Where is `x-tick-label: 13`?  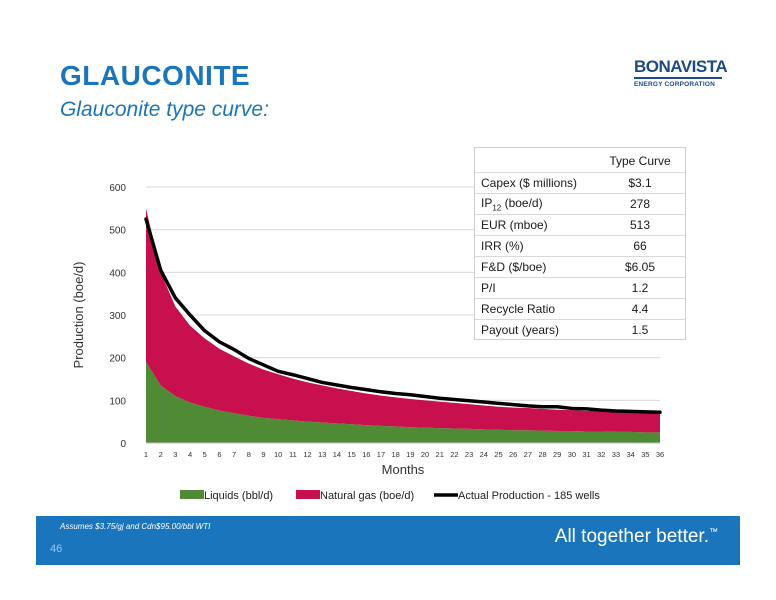 x-tick-label: 13 is located at coordinates (322, 454).